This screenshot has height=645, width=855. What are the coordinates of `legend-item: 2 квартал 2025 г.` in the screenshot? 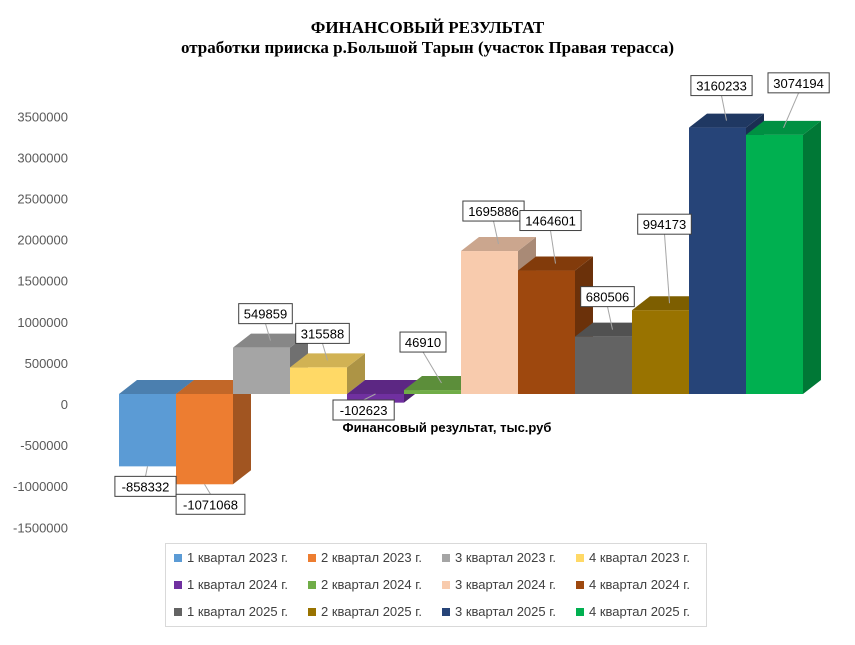 It's located at (365, 611).